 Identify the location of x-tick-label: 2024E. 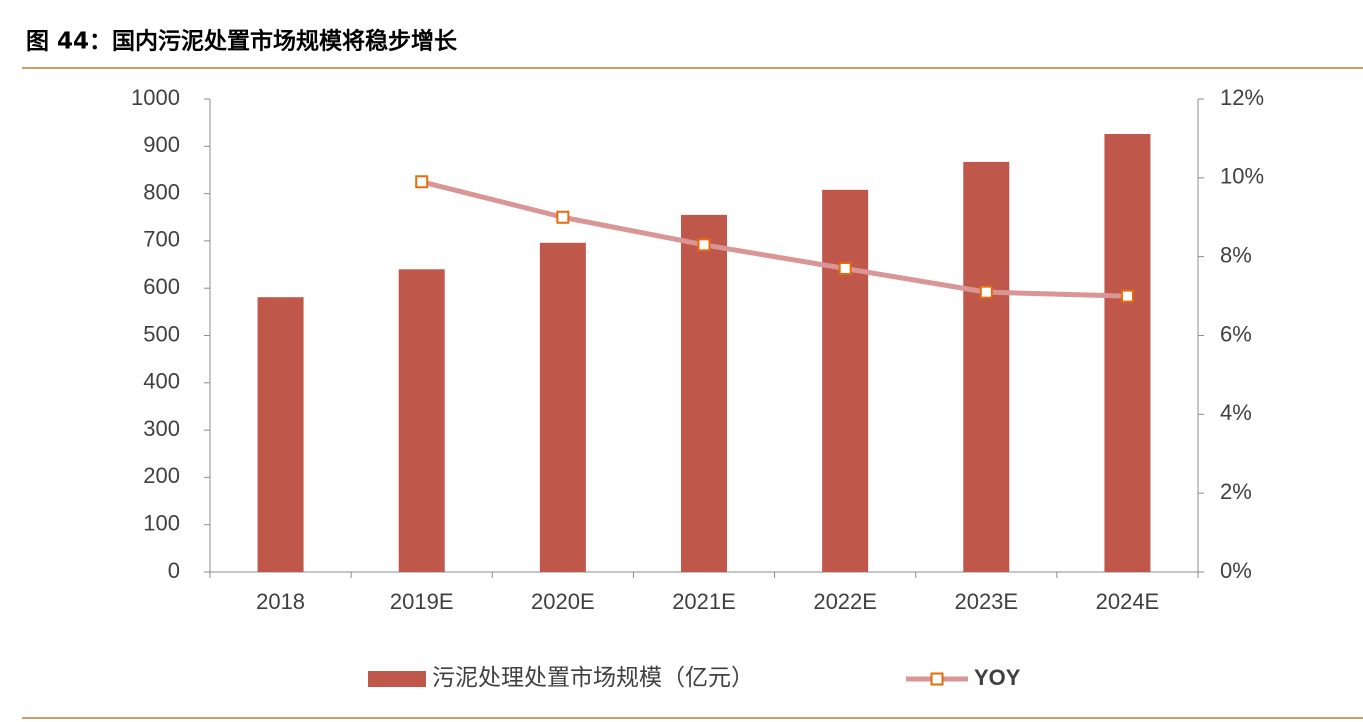
(1128, 601).